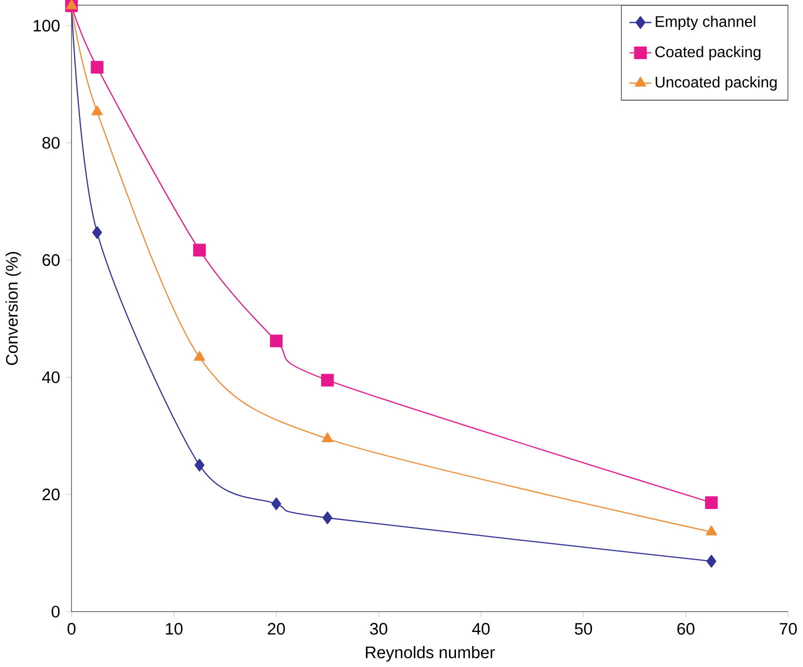 Image resolution: width=803 pixels, height=667 pixels. Describe the element at coordinates (14, 308) in the screenshot. I see `y-axis-title: Conversion (%)` at that location.